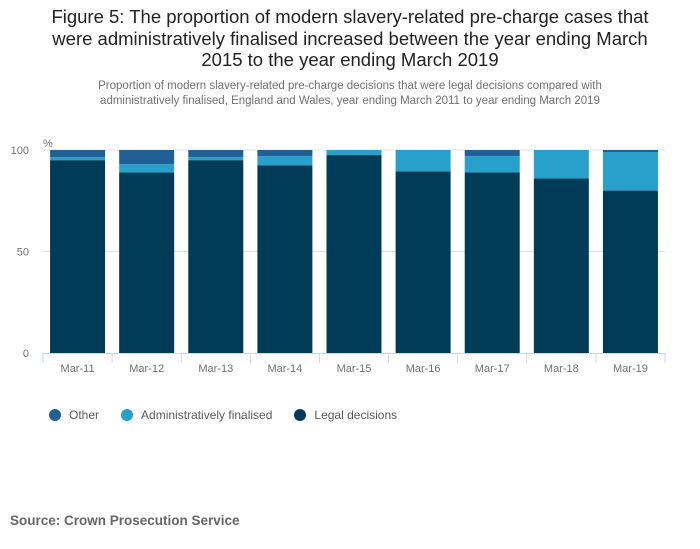 The image size is (700, 549). I want to click on y-axis-unit-label: %, so click(48, 144).